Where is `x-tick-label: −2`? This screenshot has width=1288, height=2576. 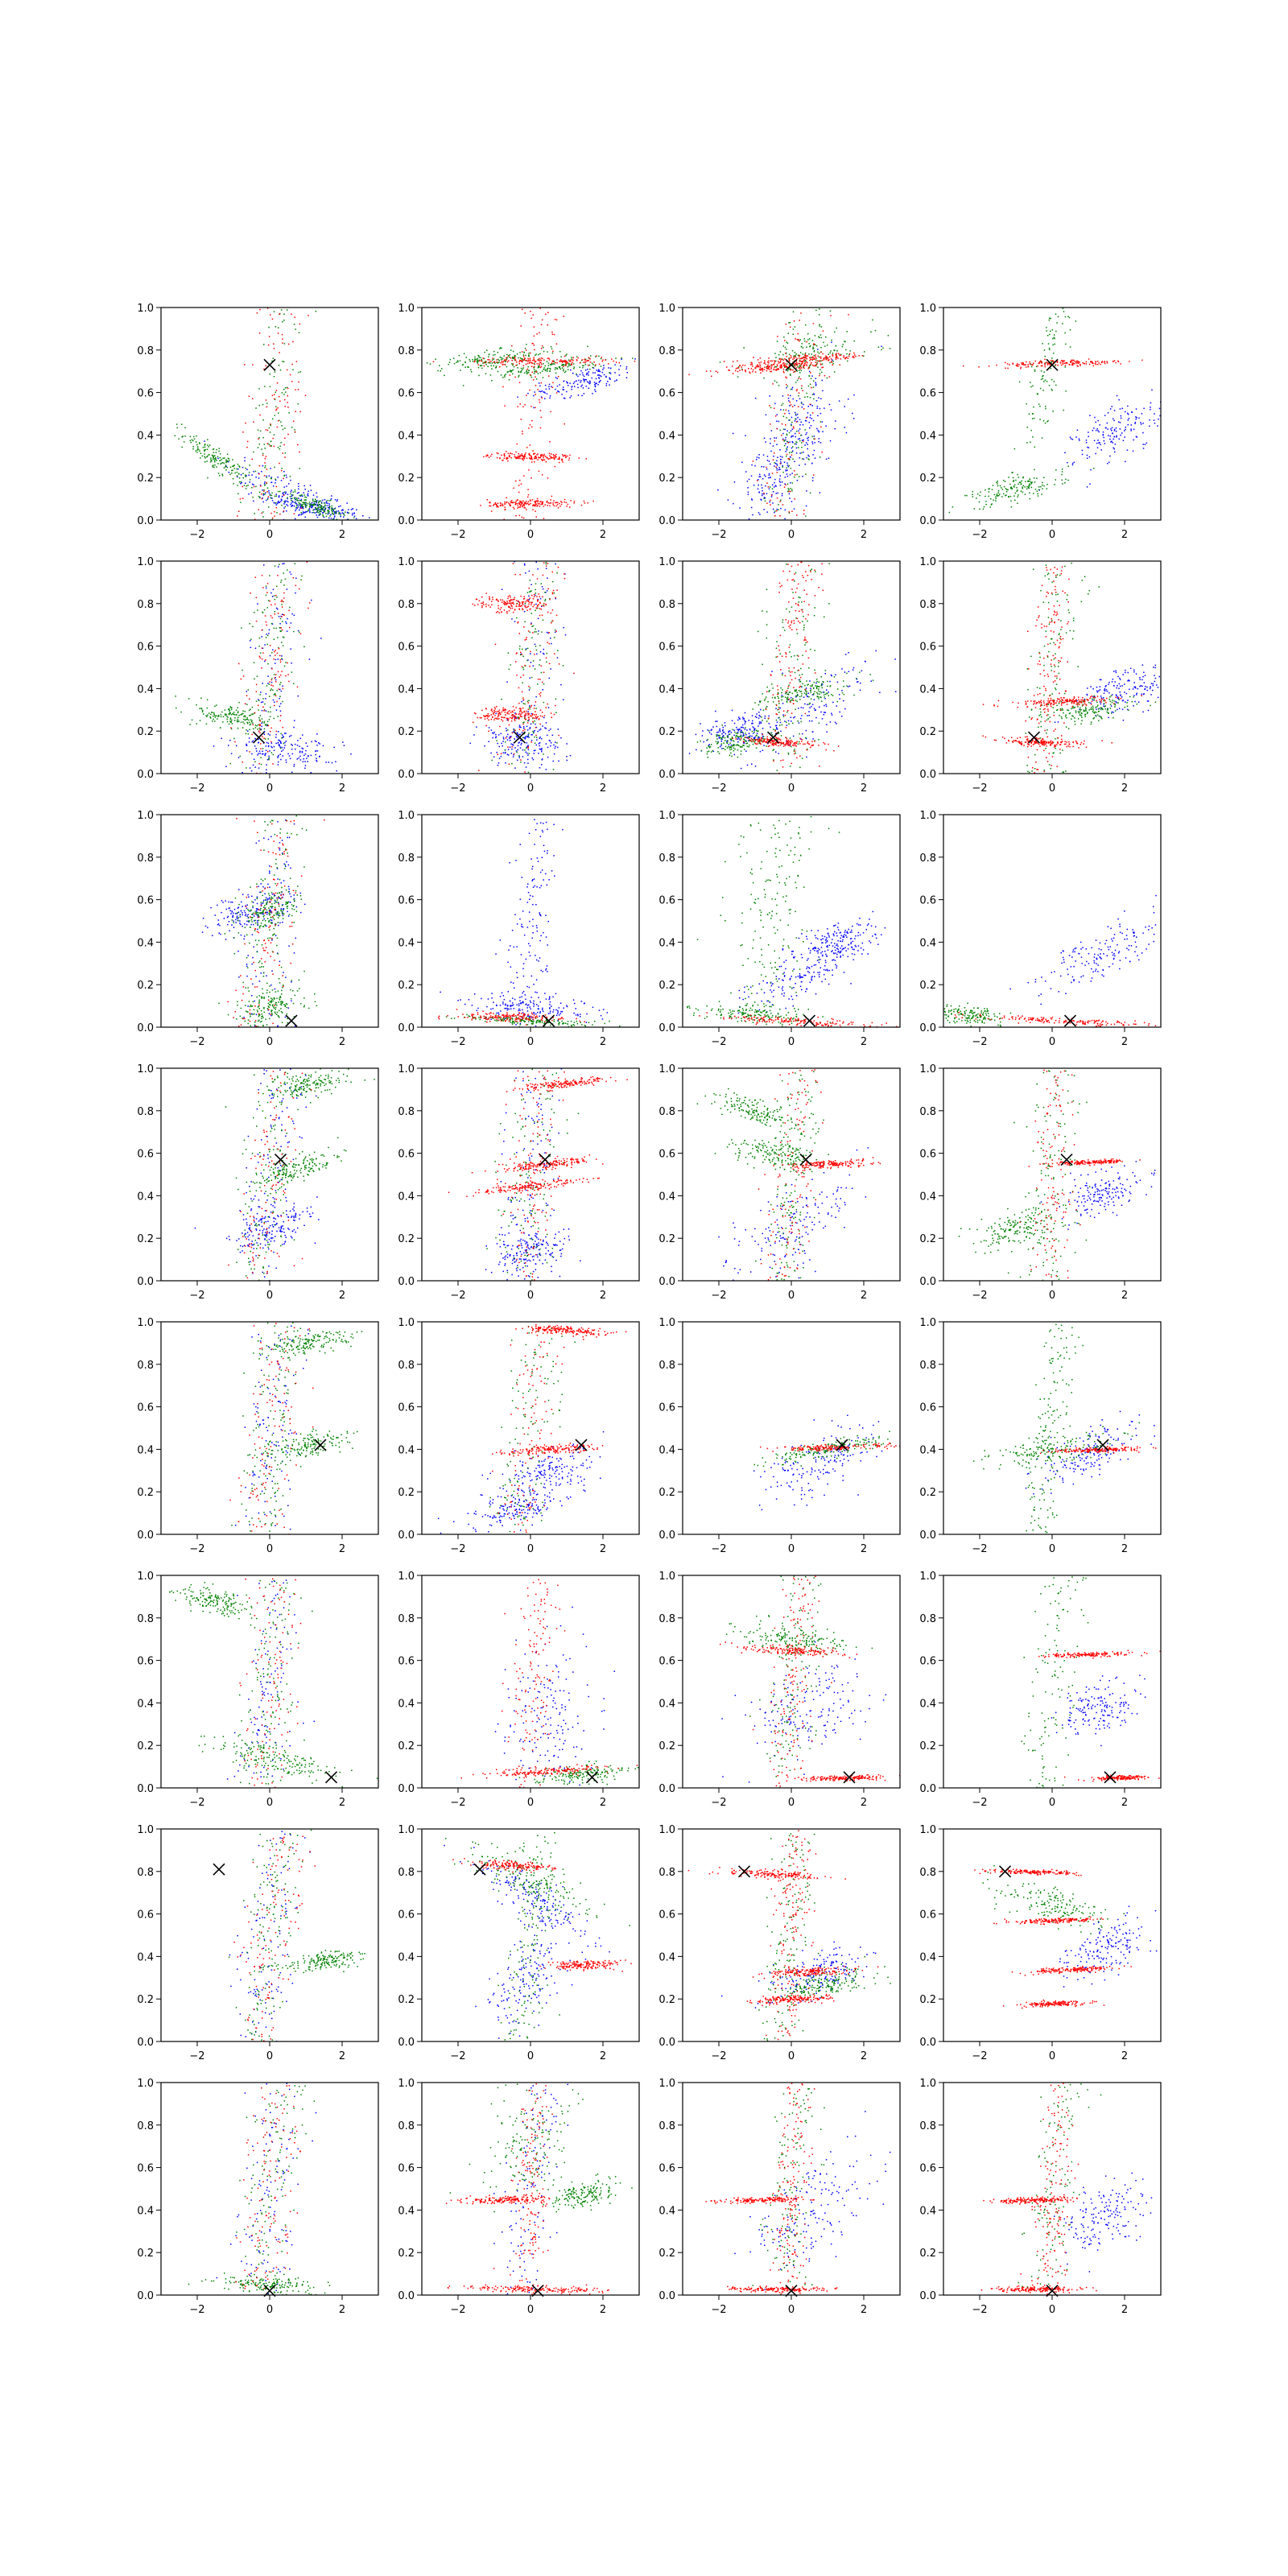
x-tick-label: −2 is located at coordinates (196, 535).